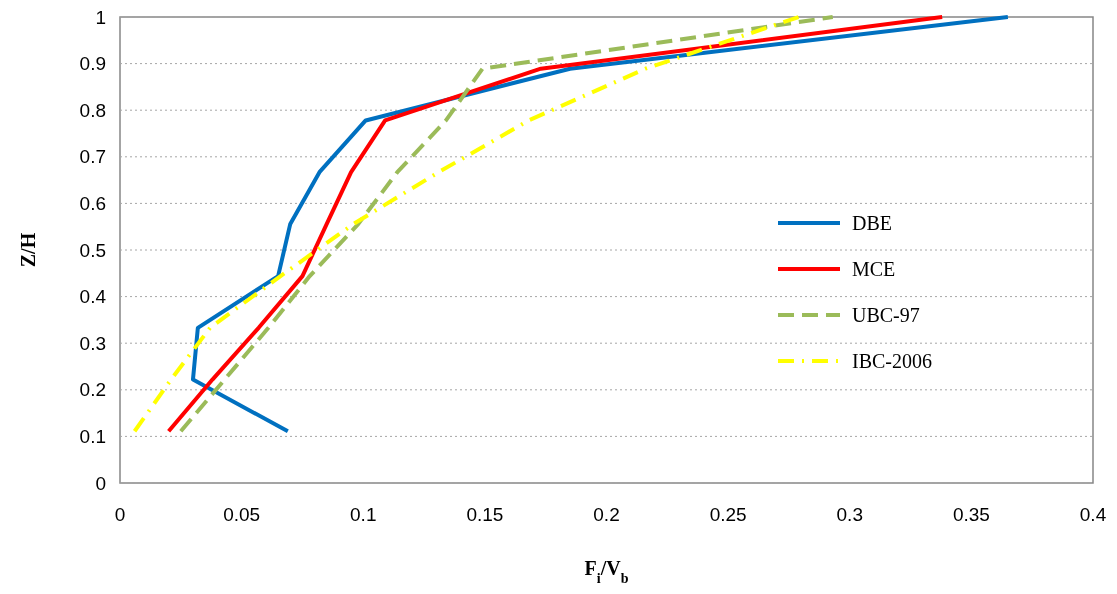 The width and height of the screenshot is (1117, 594). What do you see at coordinates (728, 514) in the screenshot?
I see `x-tick-label: 0.25` at bounding box center [728, 514].